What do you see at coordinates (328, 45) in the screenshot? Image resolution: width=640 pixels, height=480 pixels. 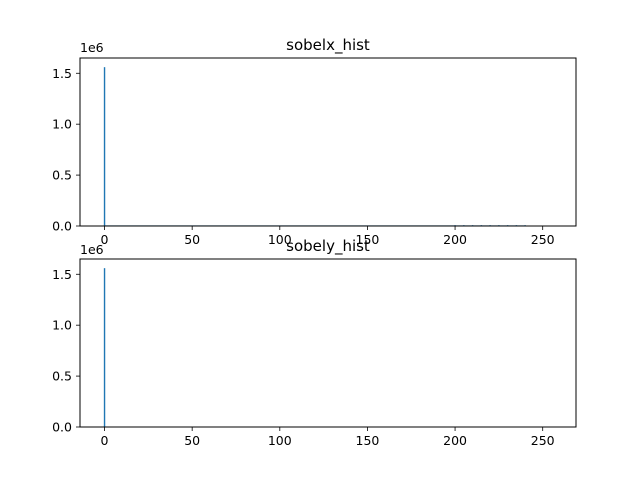 I see `chart-title: sobelx_hist` at bounding box center [328, 45].